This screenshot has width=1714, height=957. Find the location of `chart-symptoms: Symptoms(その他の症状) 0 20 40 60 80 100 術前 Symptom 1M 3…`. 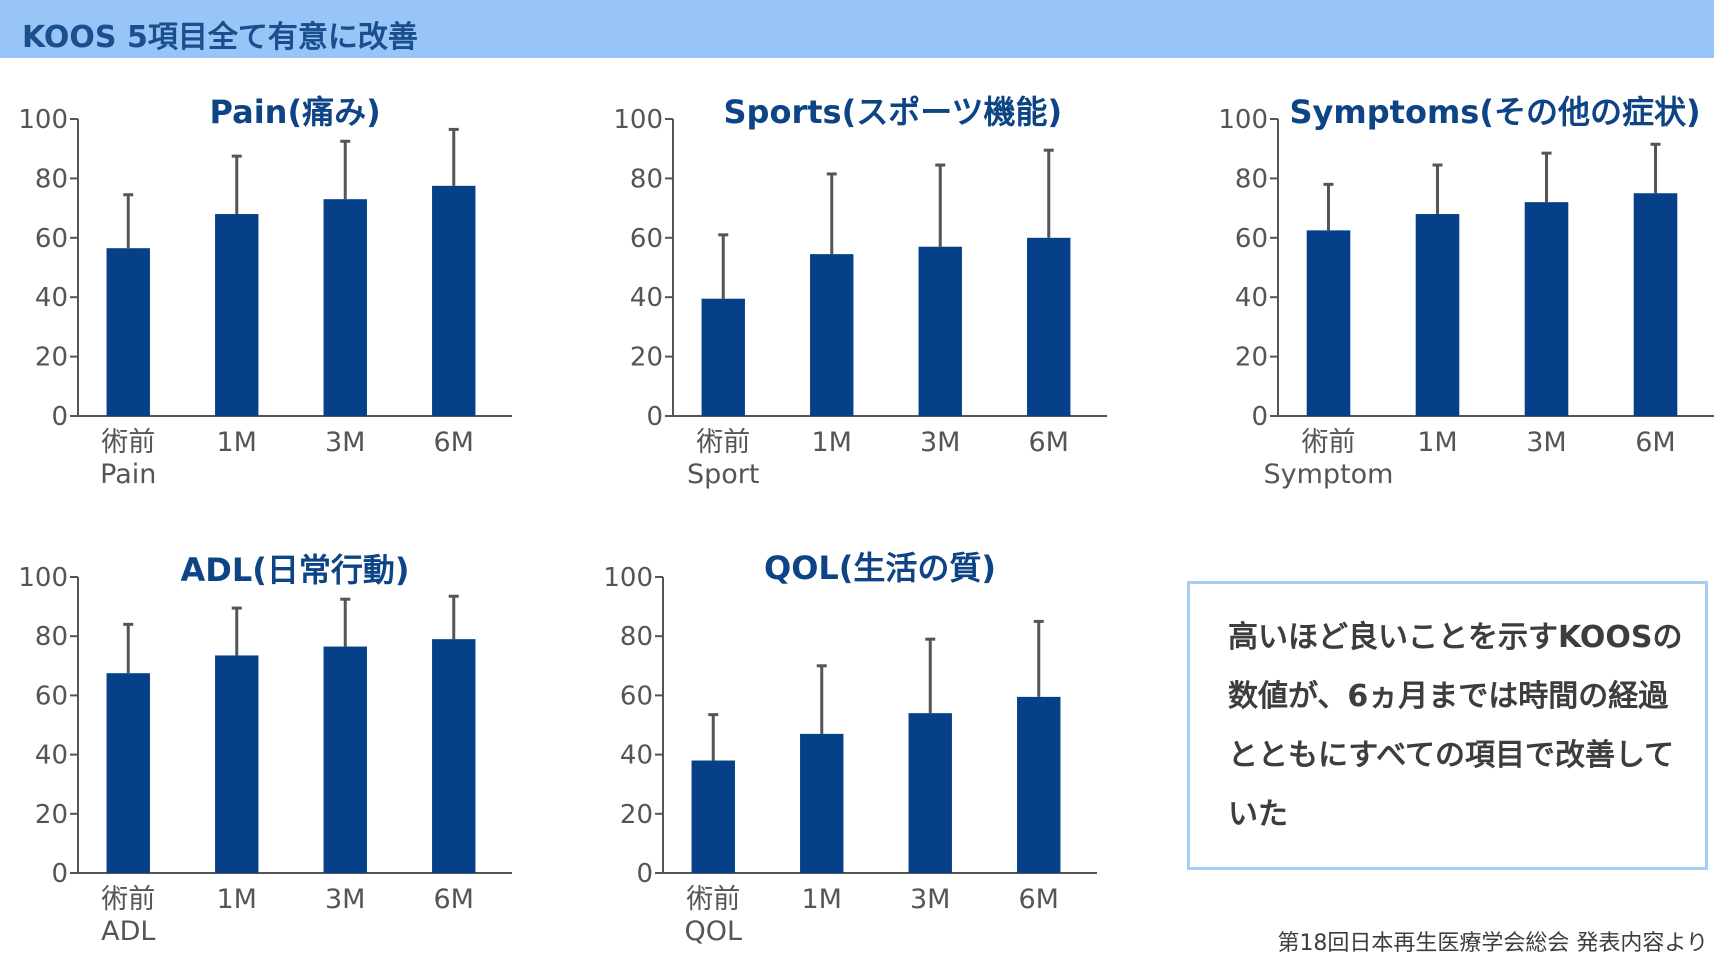

chart-symptoms: Symptoms(その他の症状) 0 20 40 60 80 100 術前 Symptom 1M 3… is located at coordinates (1457, 287).